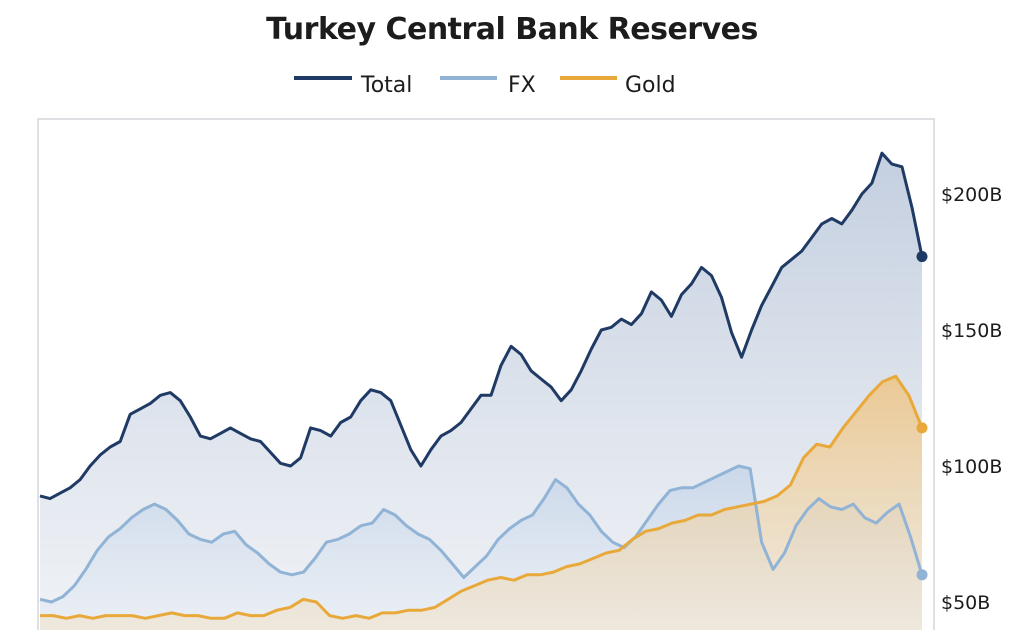 This screenshot has height=630, width=1024. Describe the element at coordinates (971, 195) in the screenshot. I see `y-tick-label: $200B` at that location.